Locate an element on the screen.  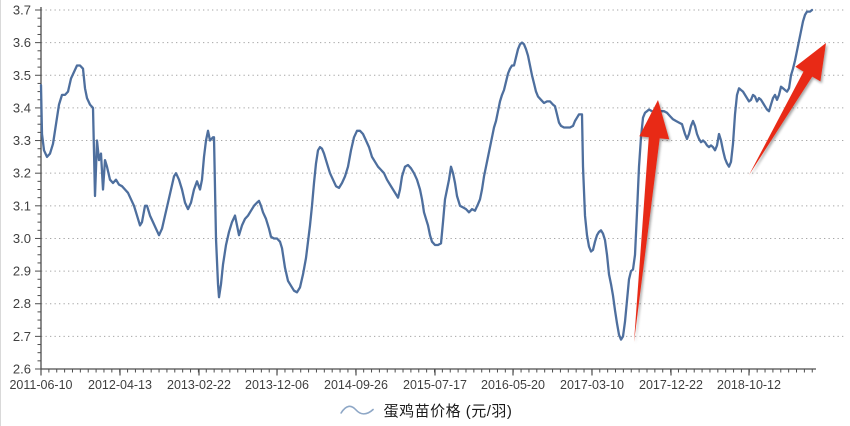
y-axis-tick-label: 3.3 is located at coordinates (22, 140).